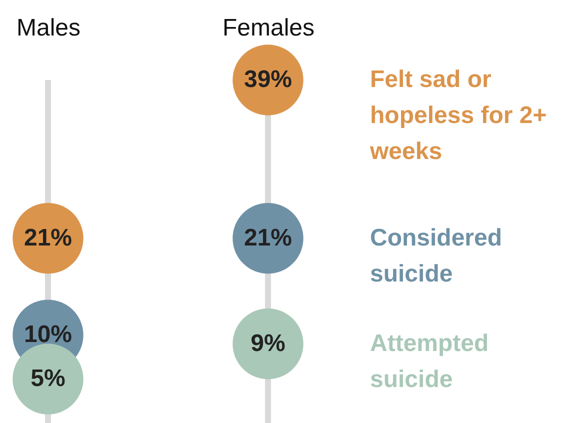 Image resolution: width=582 pixels, height=423 pixels. I want to click on x-tick-label: Females, so click(268, 28).